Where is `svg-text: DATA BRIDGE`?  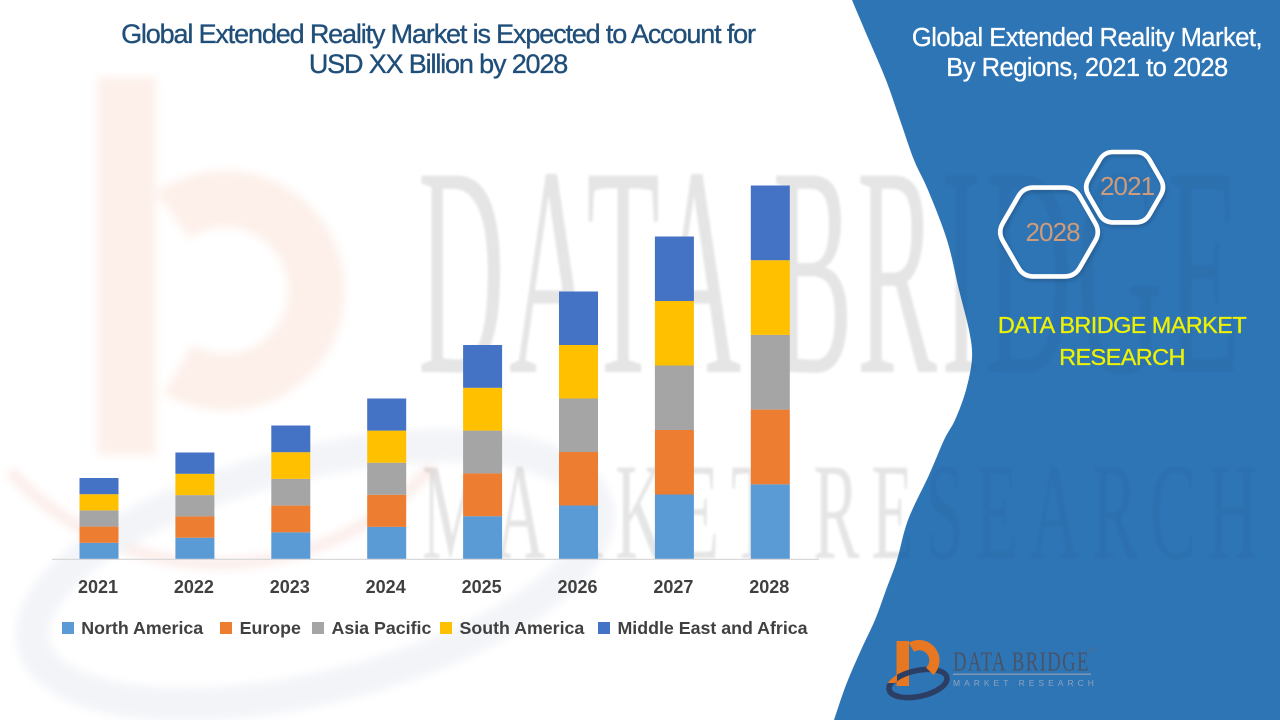 svg-text: DATA BRIDGE is located at coordinates (1021, 662).